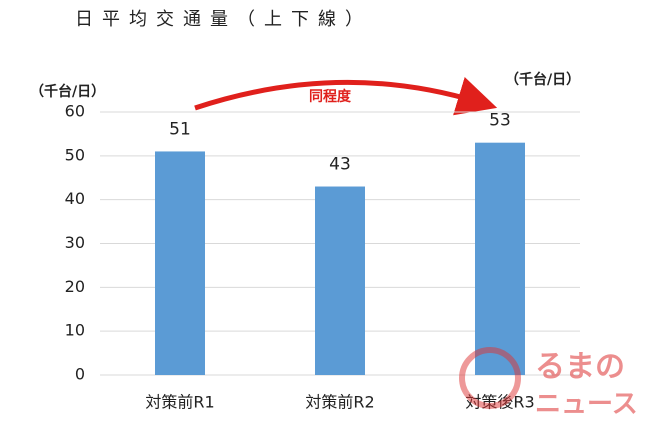 Image resolution: width=650 pixels, height=433 pixels. I want to click on watermark-text: ニュース, so click(586, 405).